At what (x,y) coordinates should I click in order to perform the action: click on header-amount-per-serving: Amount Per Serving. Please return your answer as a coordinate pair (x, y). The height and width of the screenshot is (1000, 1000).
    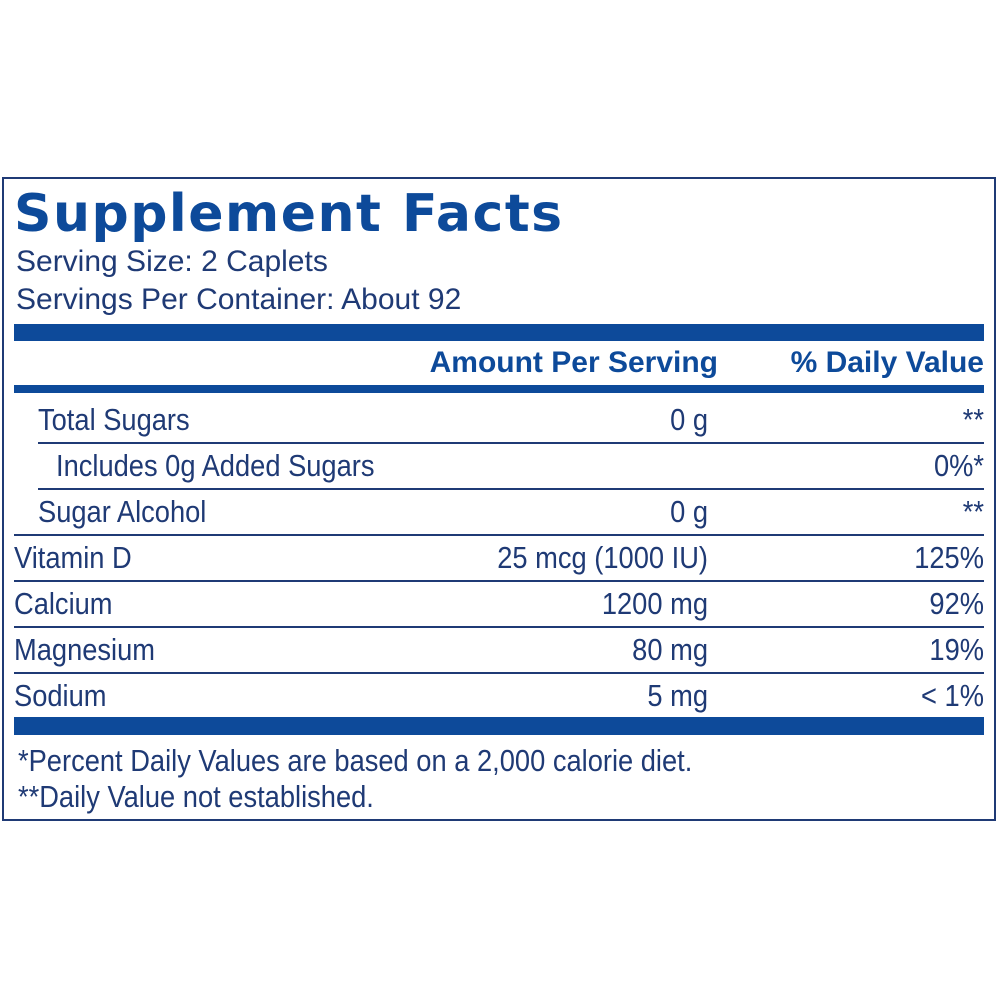
    Looking at the image, I should click on (573, 362).